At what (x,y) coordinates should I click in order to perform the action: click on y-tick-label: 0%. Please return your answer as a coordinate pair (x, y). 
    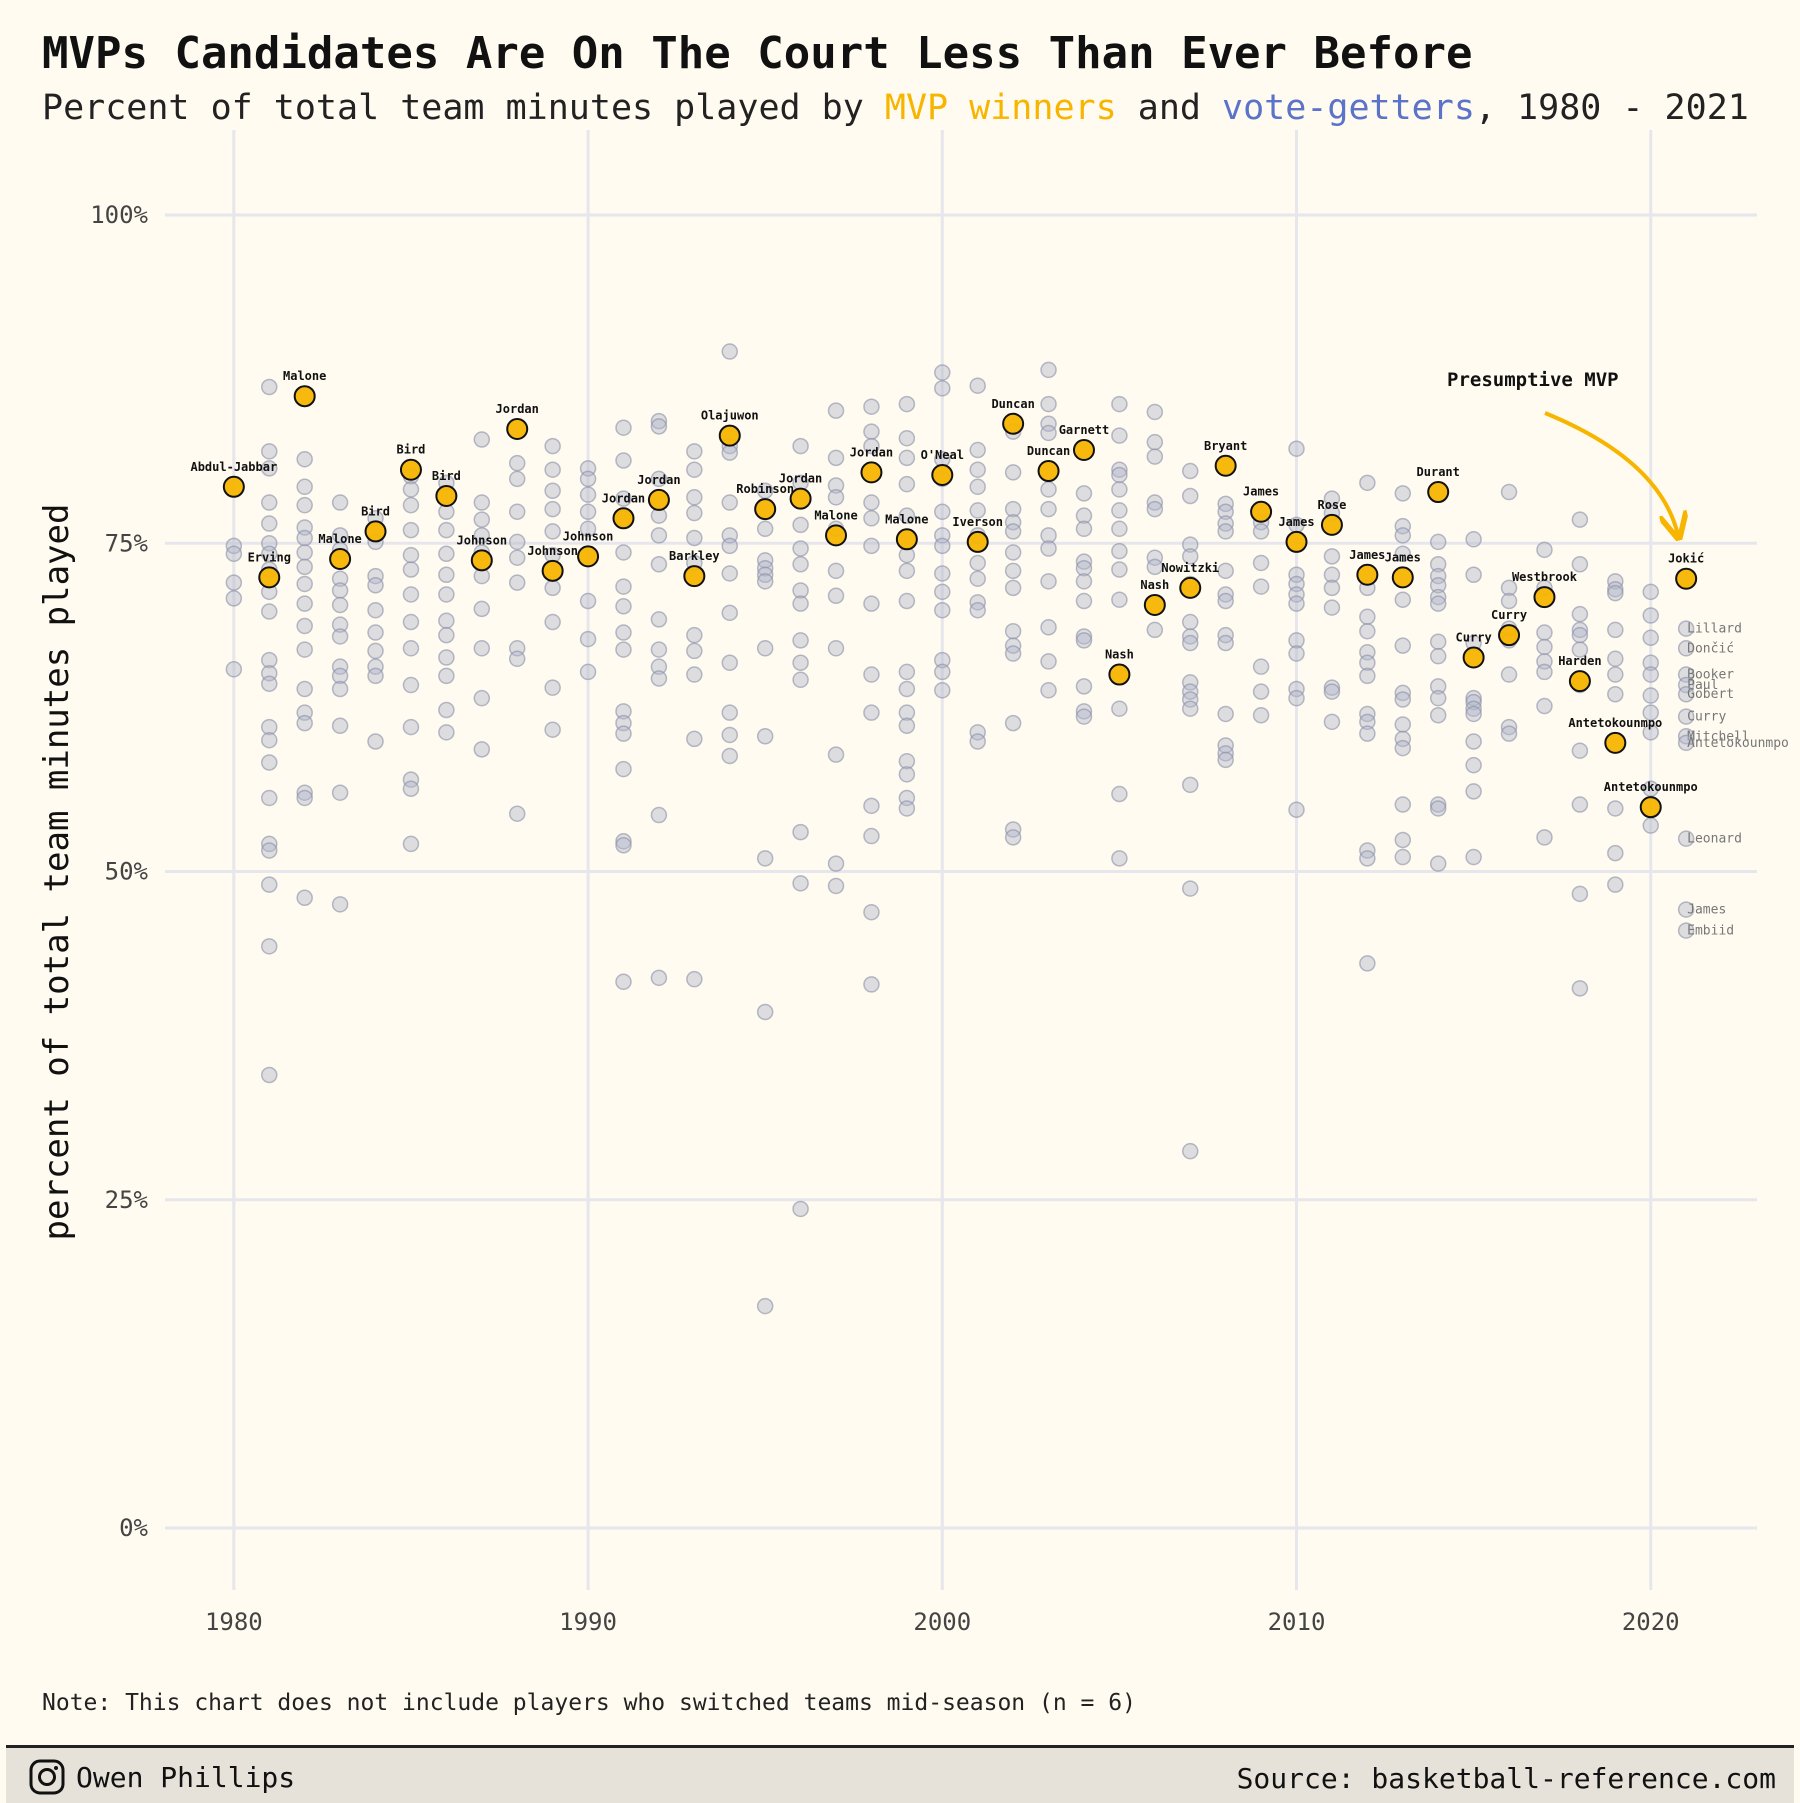
    Looking at the image, I should click on (133, 1528).